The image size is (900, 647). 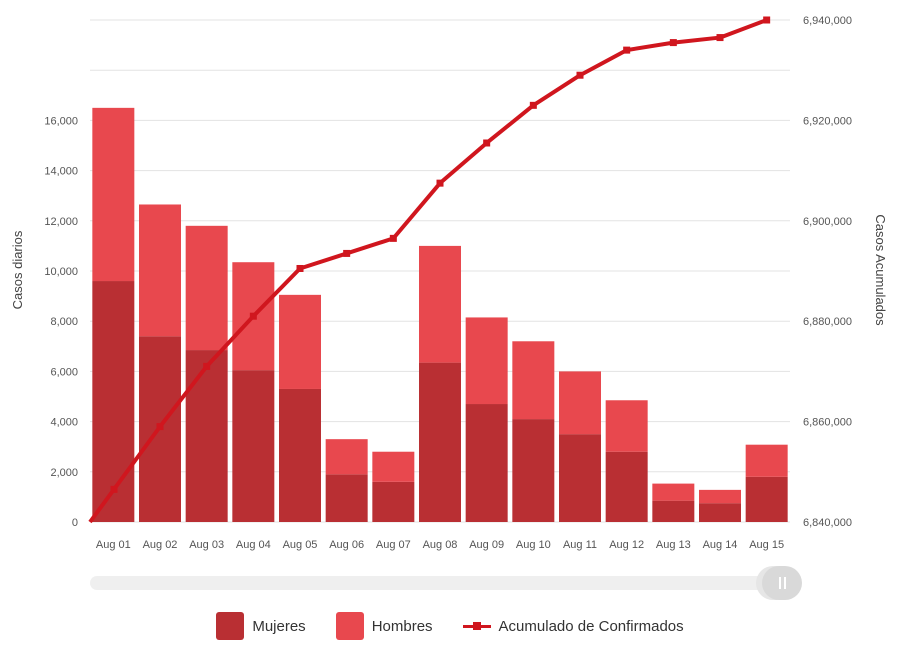 I want to click on x-tick-label: Aug 11, so click(x=580, y=545).